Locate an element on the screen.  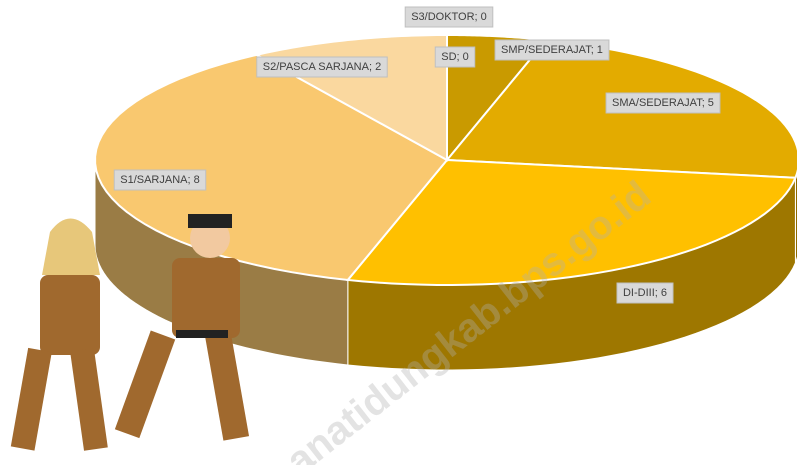
data-label: SMP/SEDERAJAT; 1 is located at coordinates (552, 50).